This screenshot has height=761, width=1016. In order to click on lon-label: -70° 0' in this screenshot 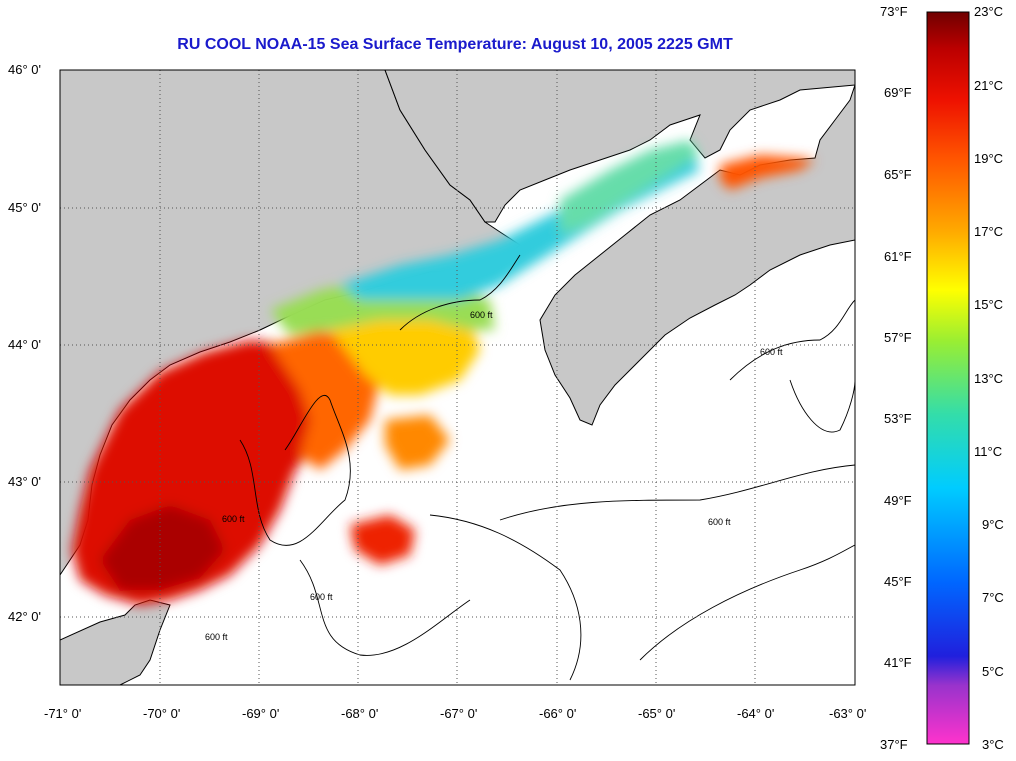, I will do `click(162, 713)`.